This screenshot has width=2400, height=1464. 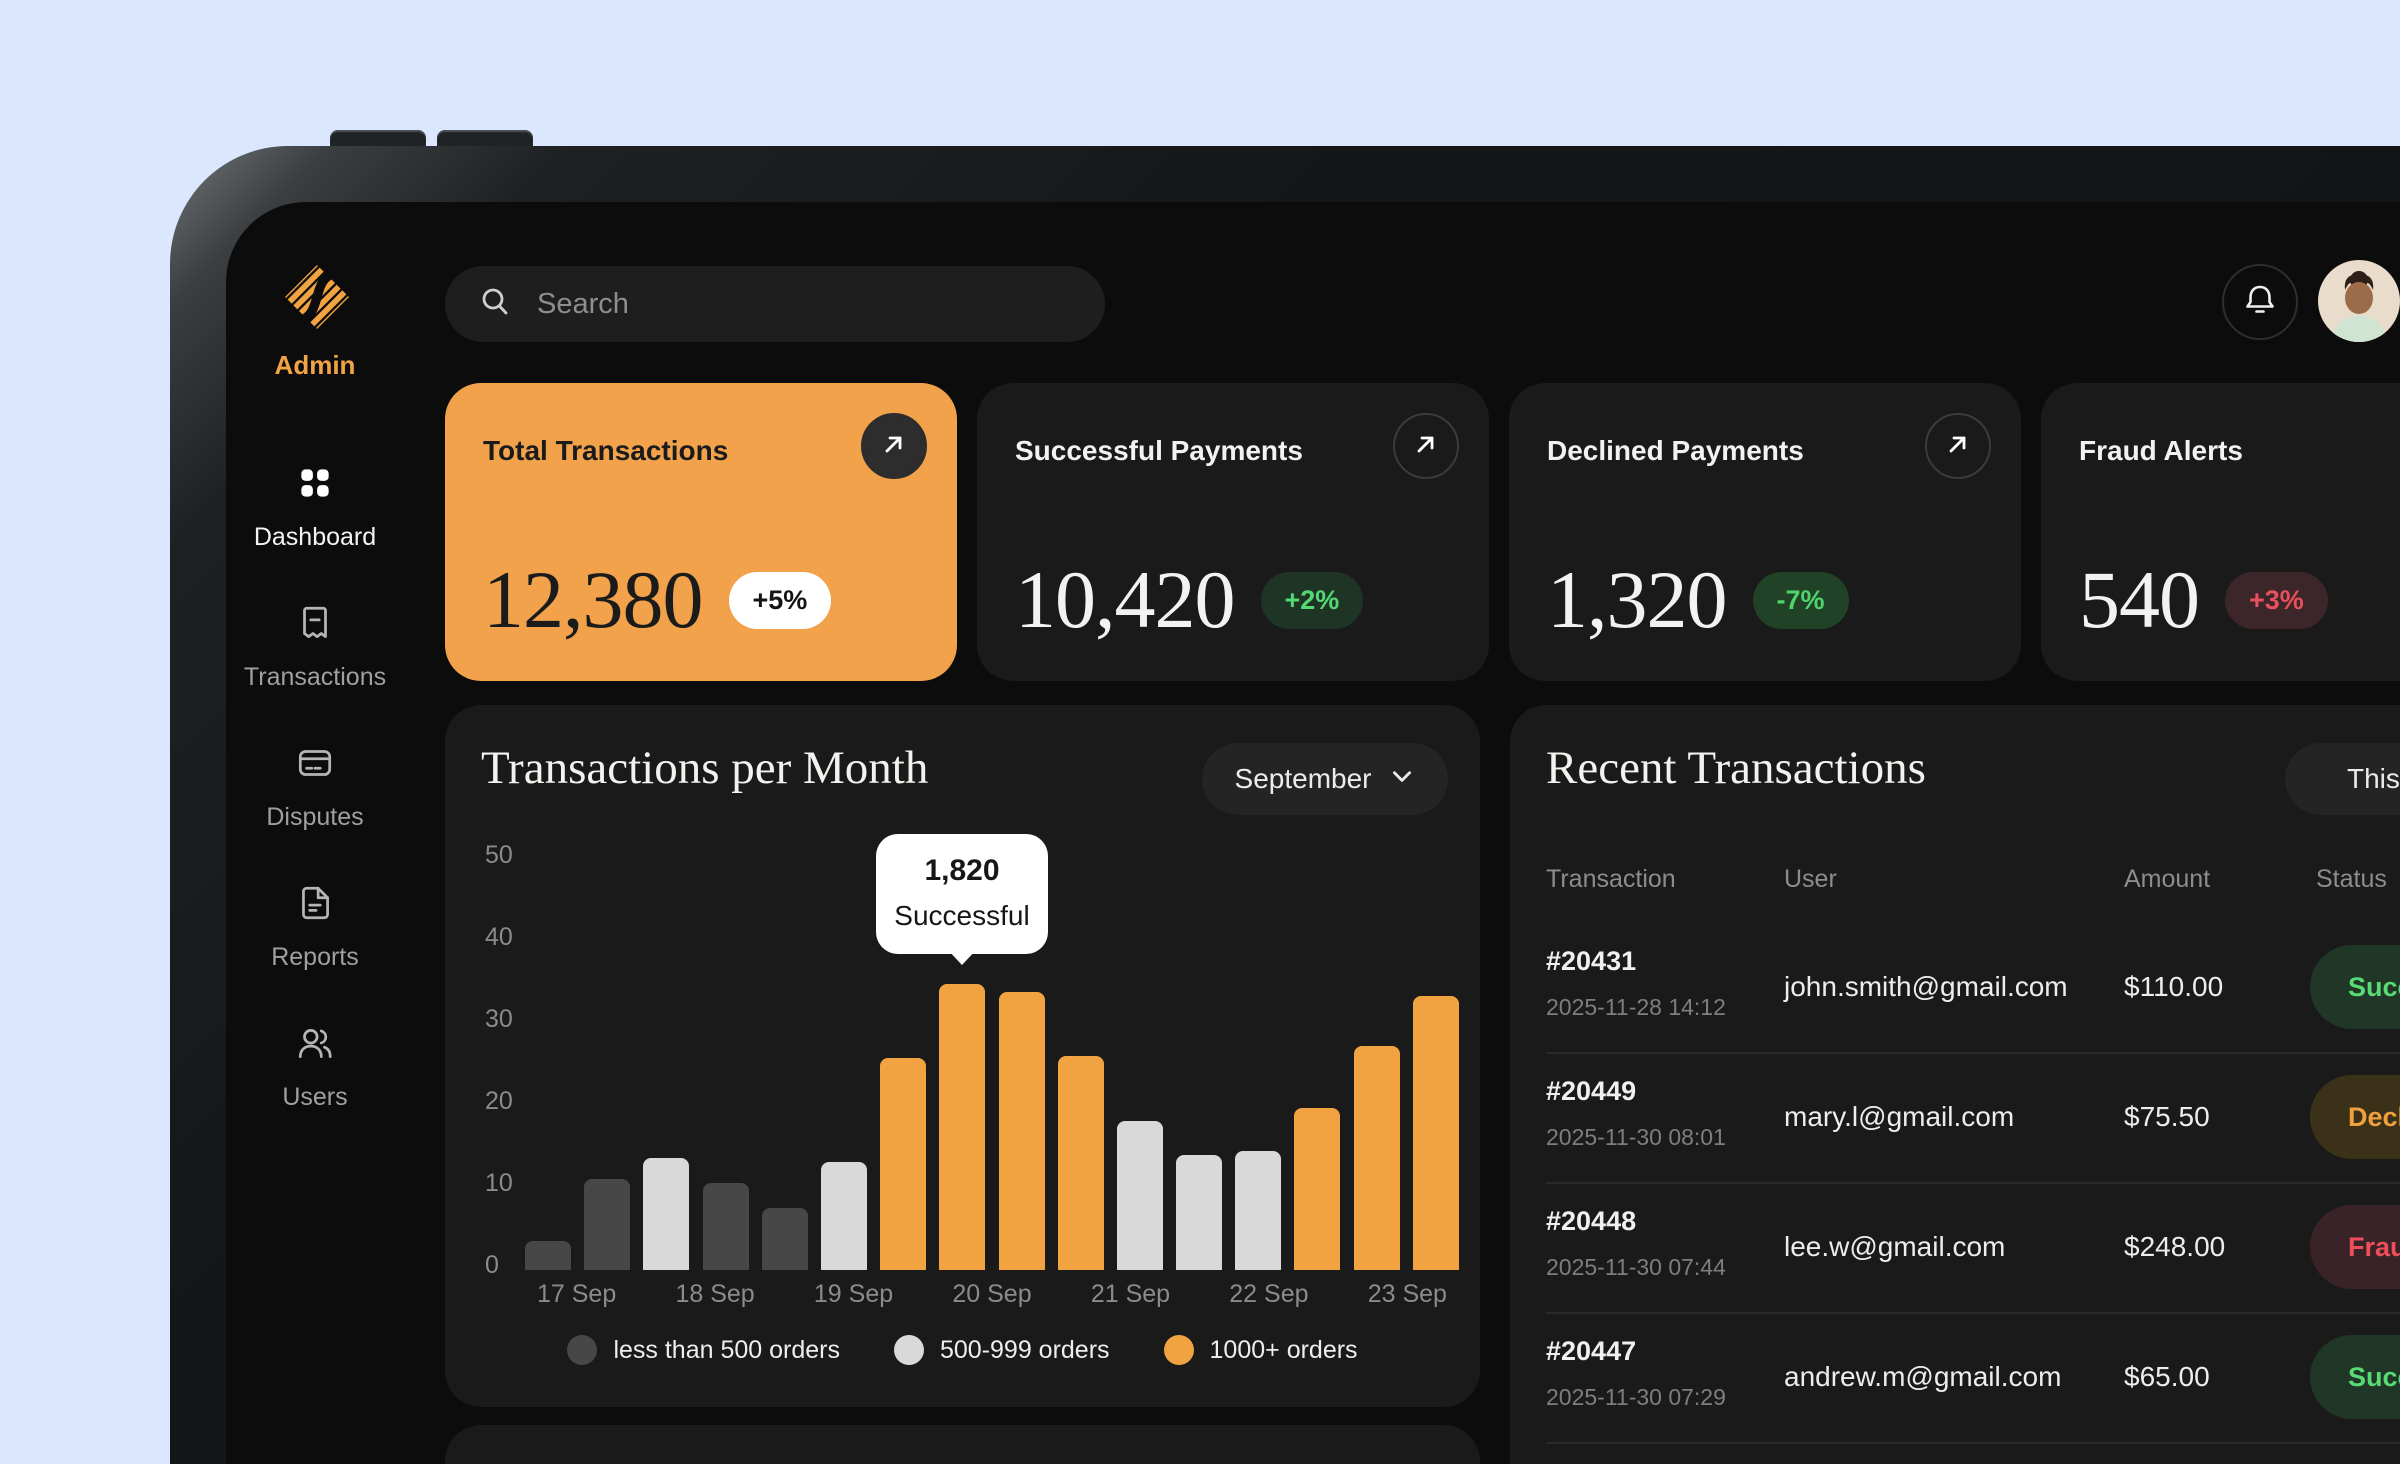 What do you see at coordinates (315, 817) in the screenshot?
I see `sidebar-item-label: Disputes` at bounding box center [315, 817].